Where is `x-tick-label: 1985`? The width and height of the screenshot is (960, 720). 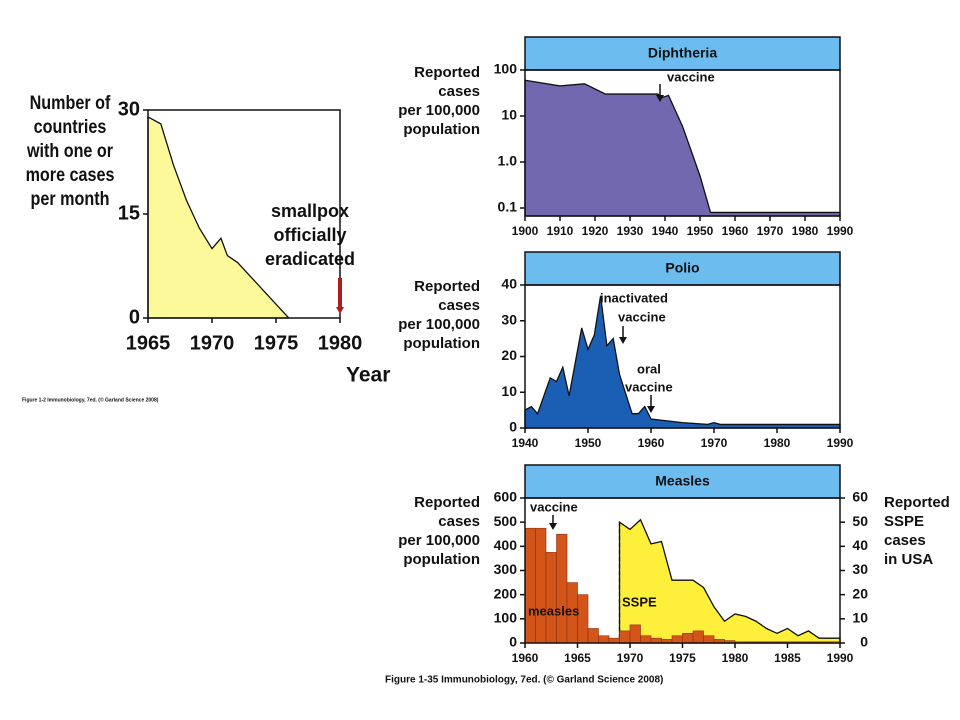
x-tick-label: 1985 is located at coordinates (787, 658).